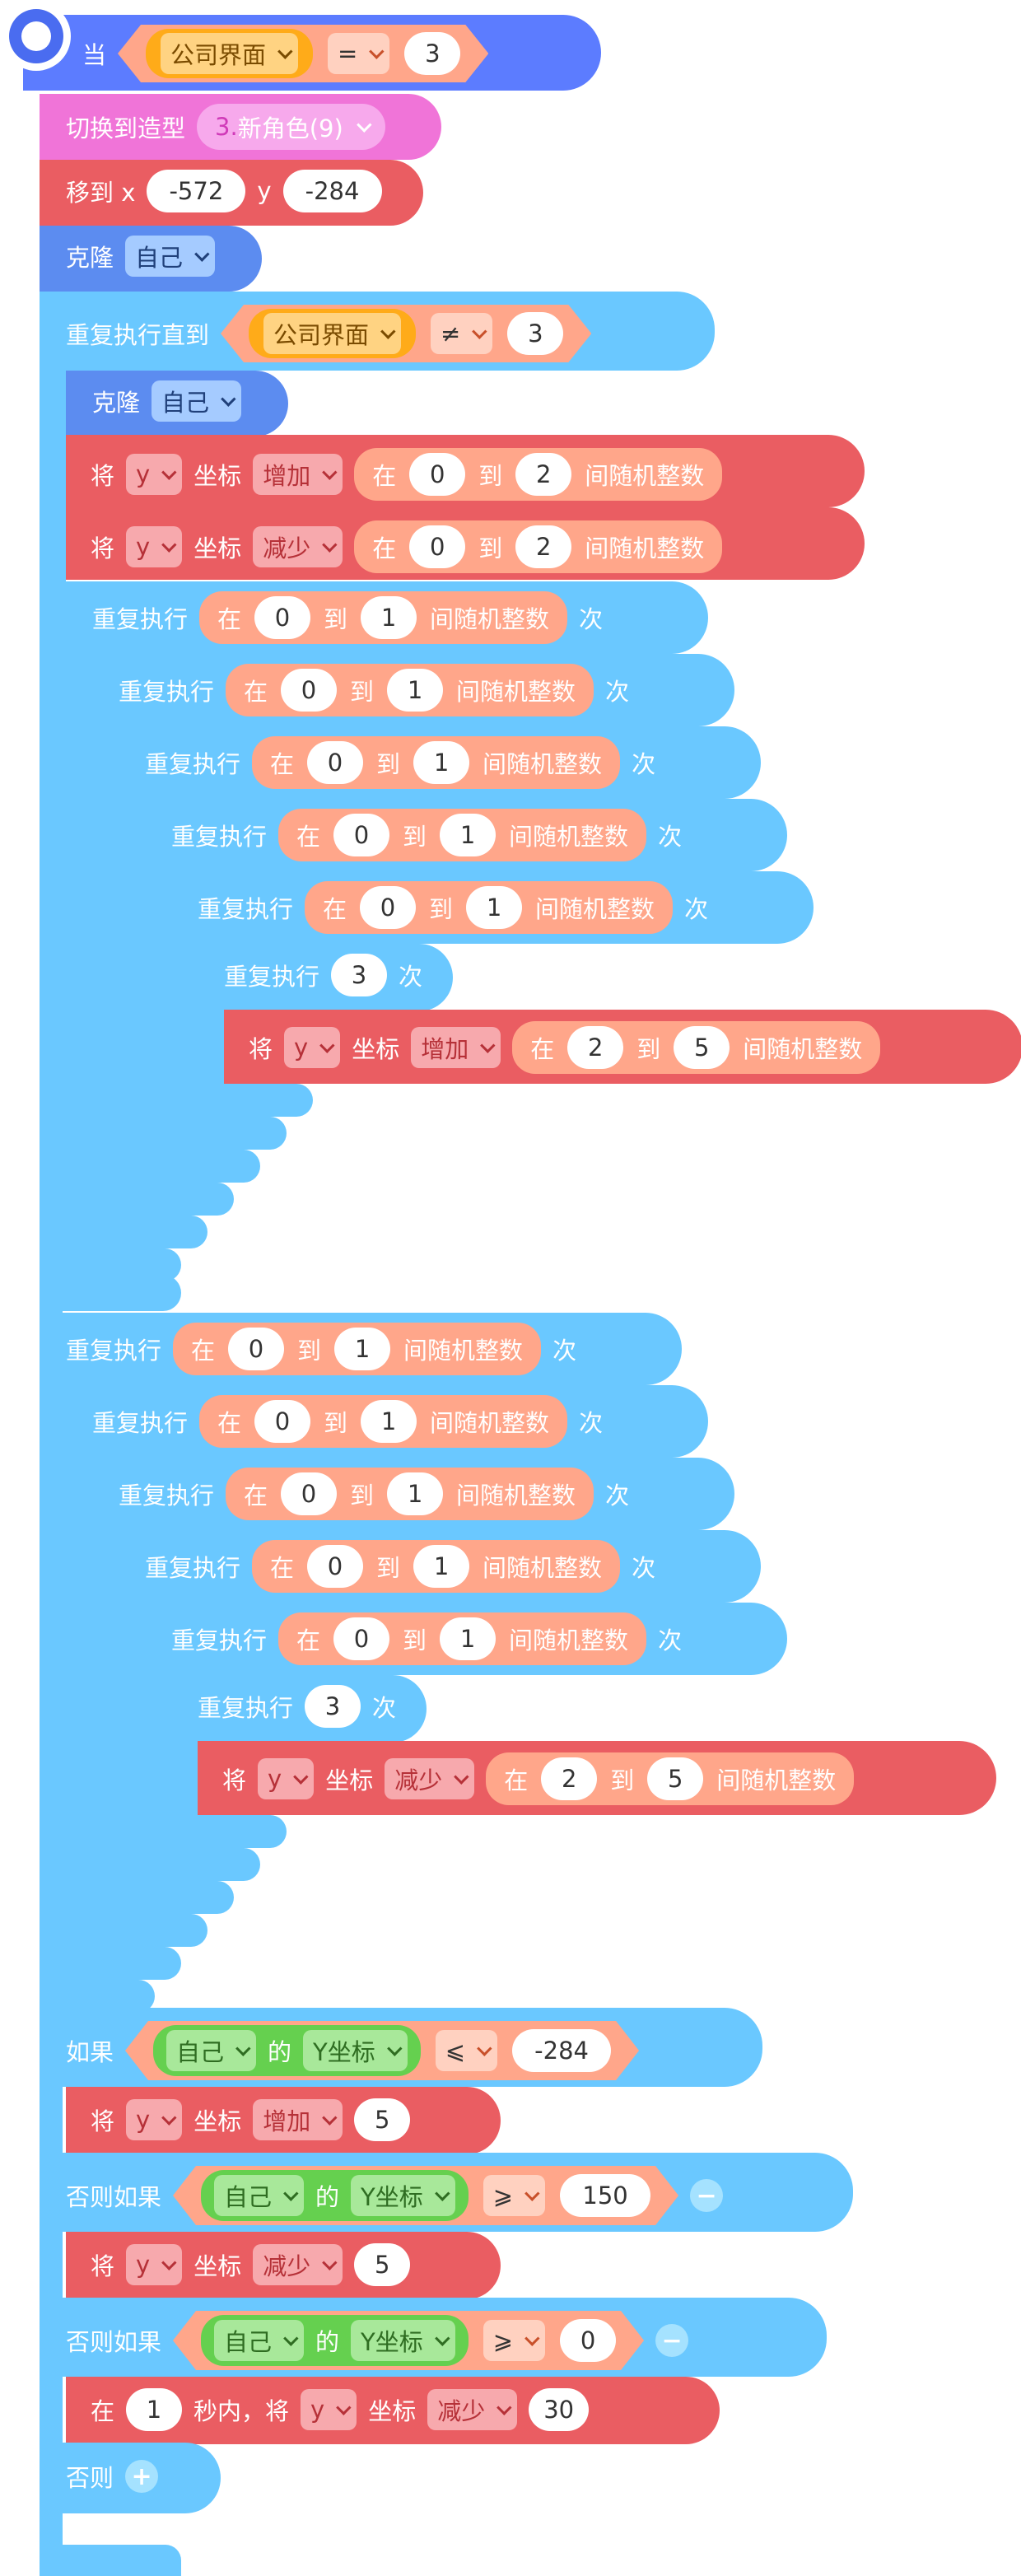  What do you see at coordinates (291, 127) in the screenshot?
I see `costume-dropdown: 3. 新角色(9)` at bounding box center [291, 127].